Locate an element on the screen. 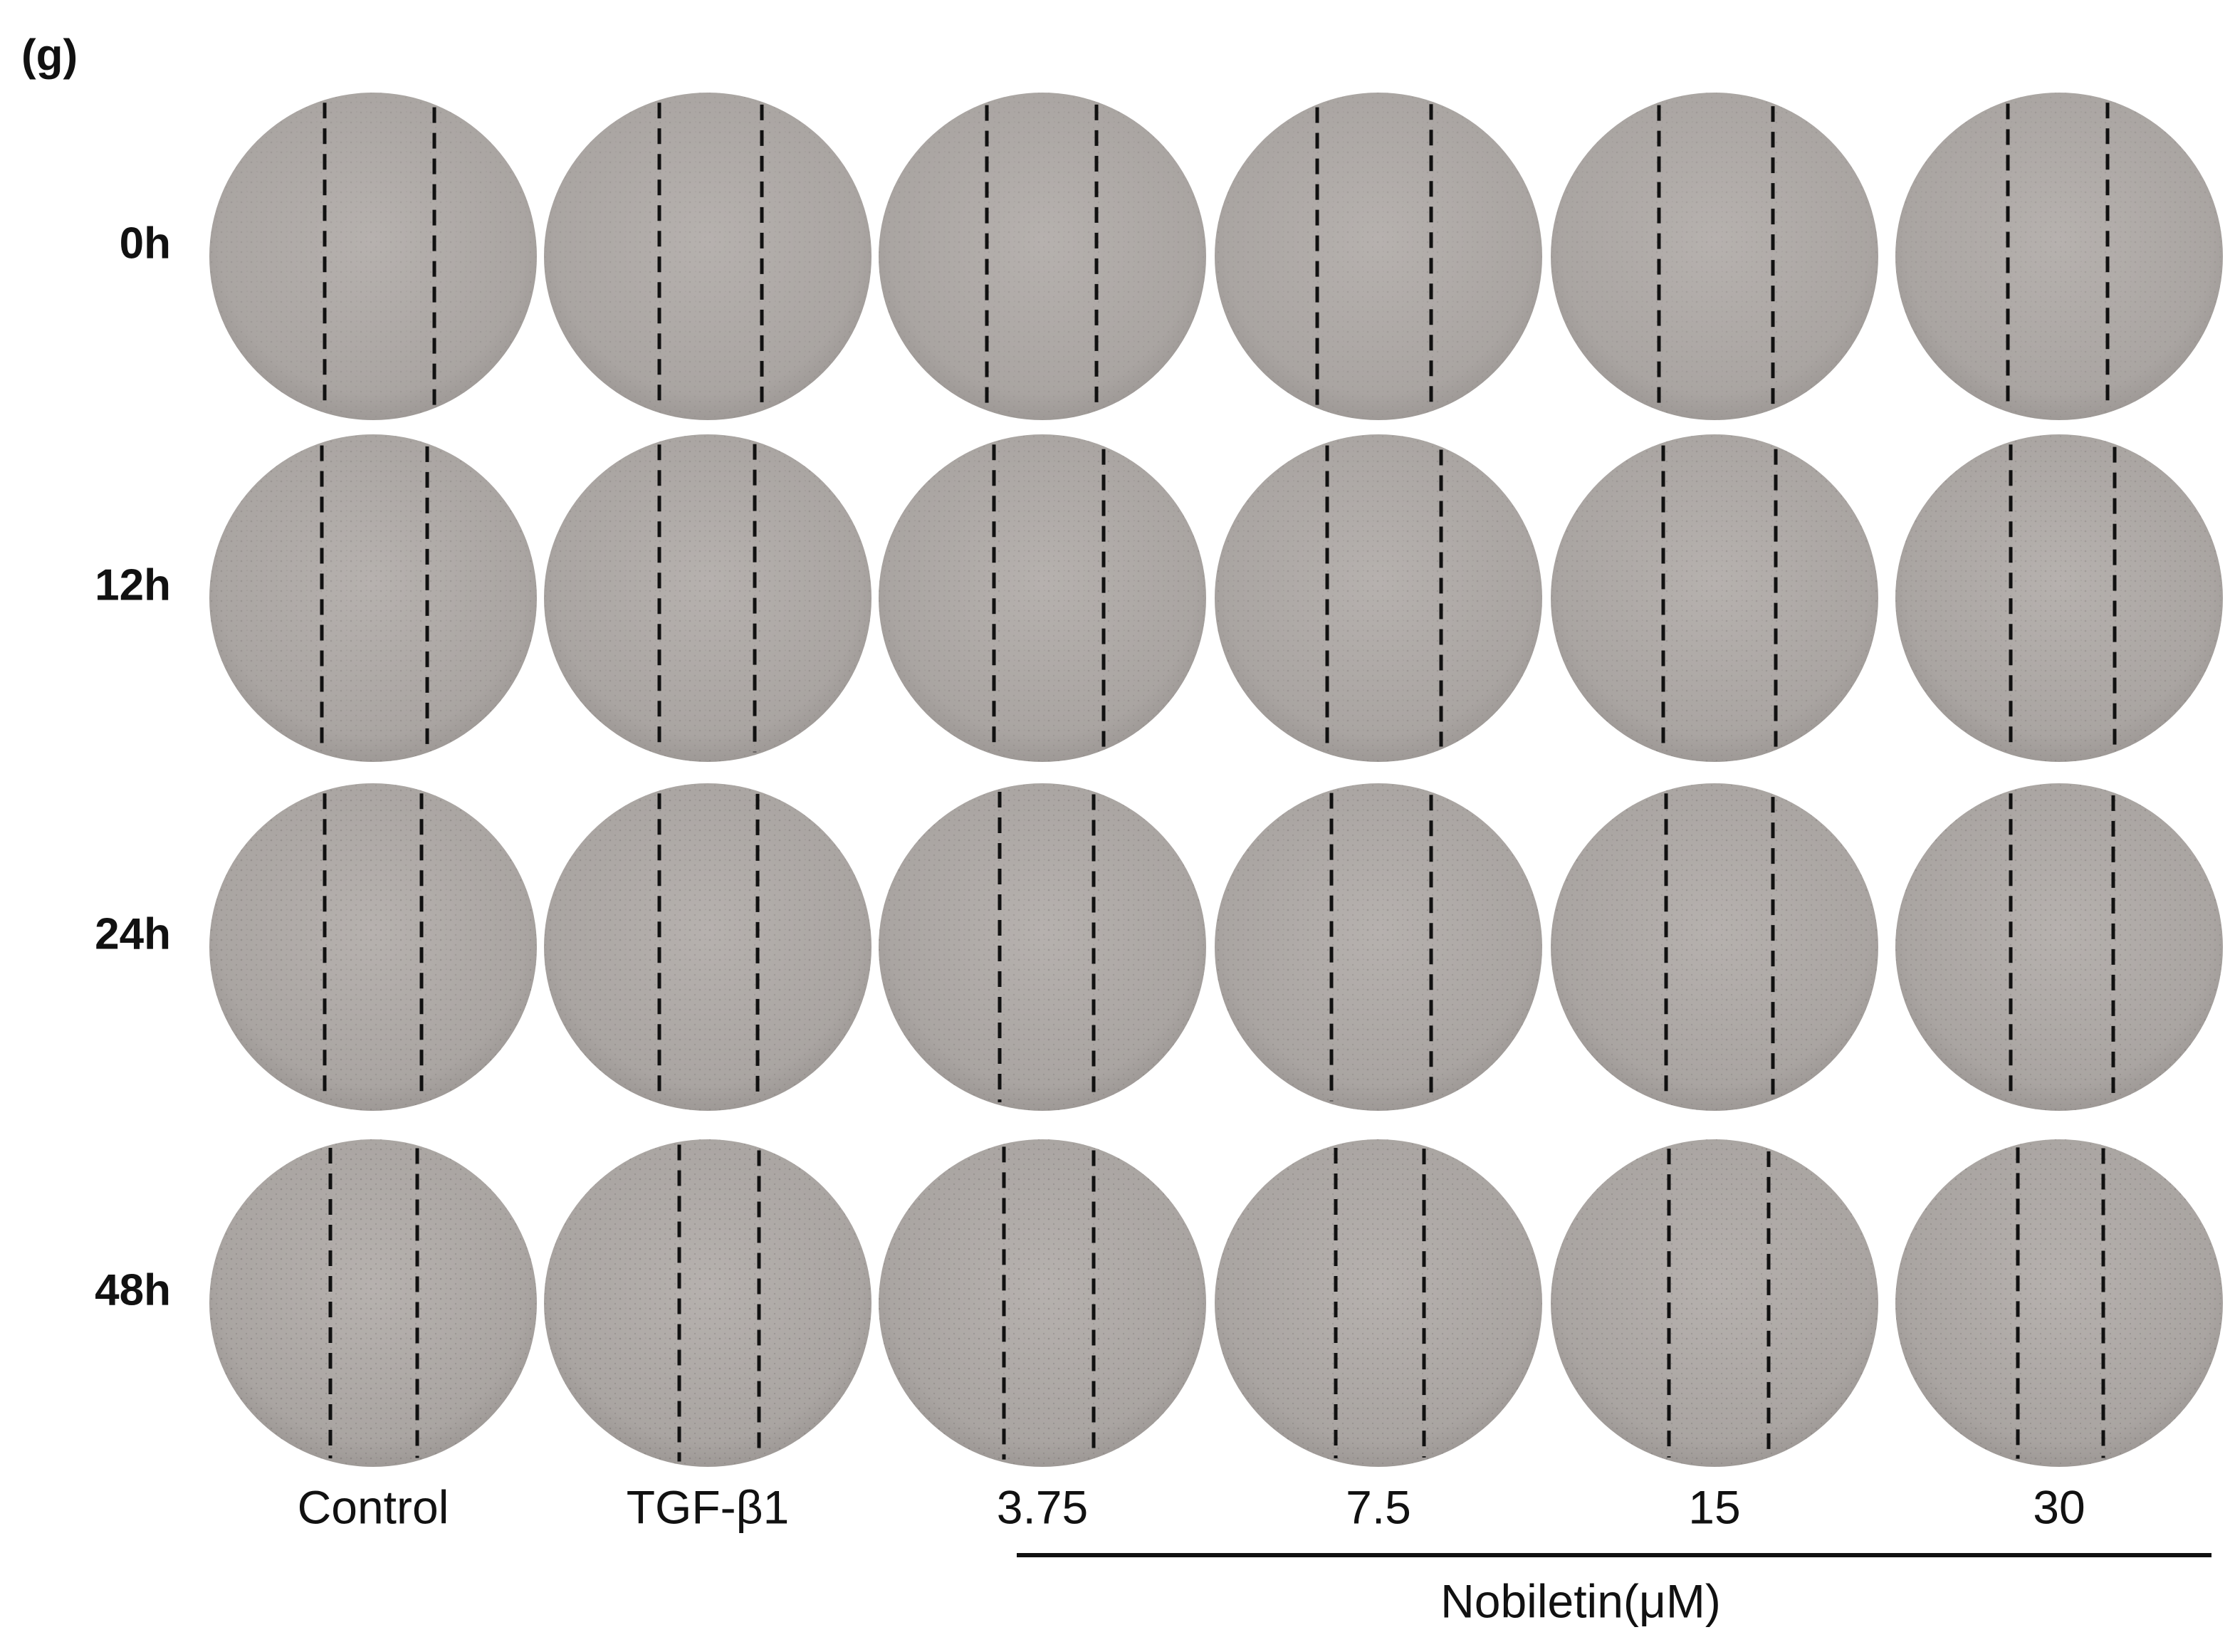 This screenshot has width=2230, height=1652. group-label: Nobiletin(μM) is located at coordinates (1581, 1600).